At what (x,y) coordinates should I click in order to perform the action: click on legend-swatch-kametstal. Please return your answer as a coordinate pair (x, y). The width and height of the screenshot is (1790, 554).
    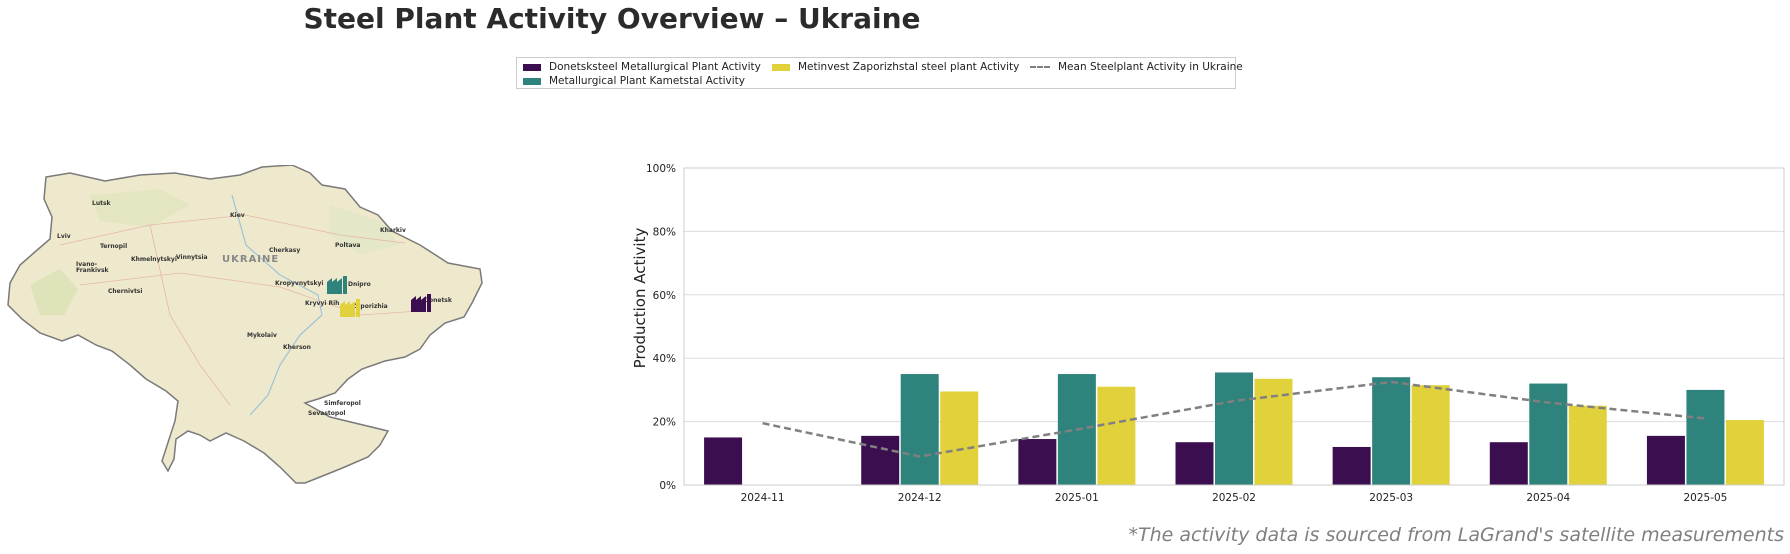
    Looking at the image, I should click on (532, 81).